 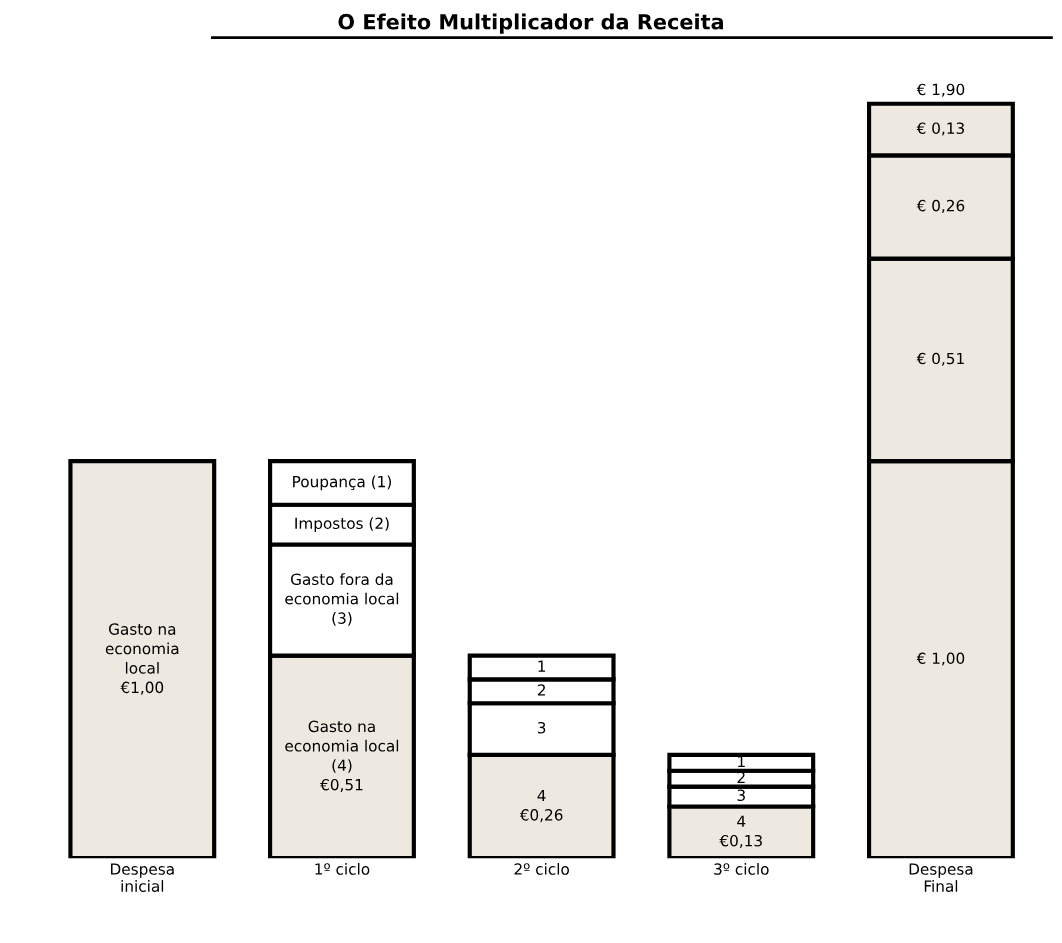 I want to click on data-label: €0,26, so click(x=541, y=816).